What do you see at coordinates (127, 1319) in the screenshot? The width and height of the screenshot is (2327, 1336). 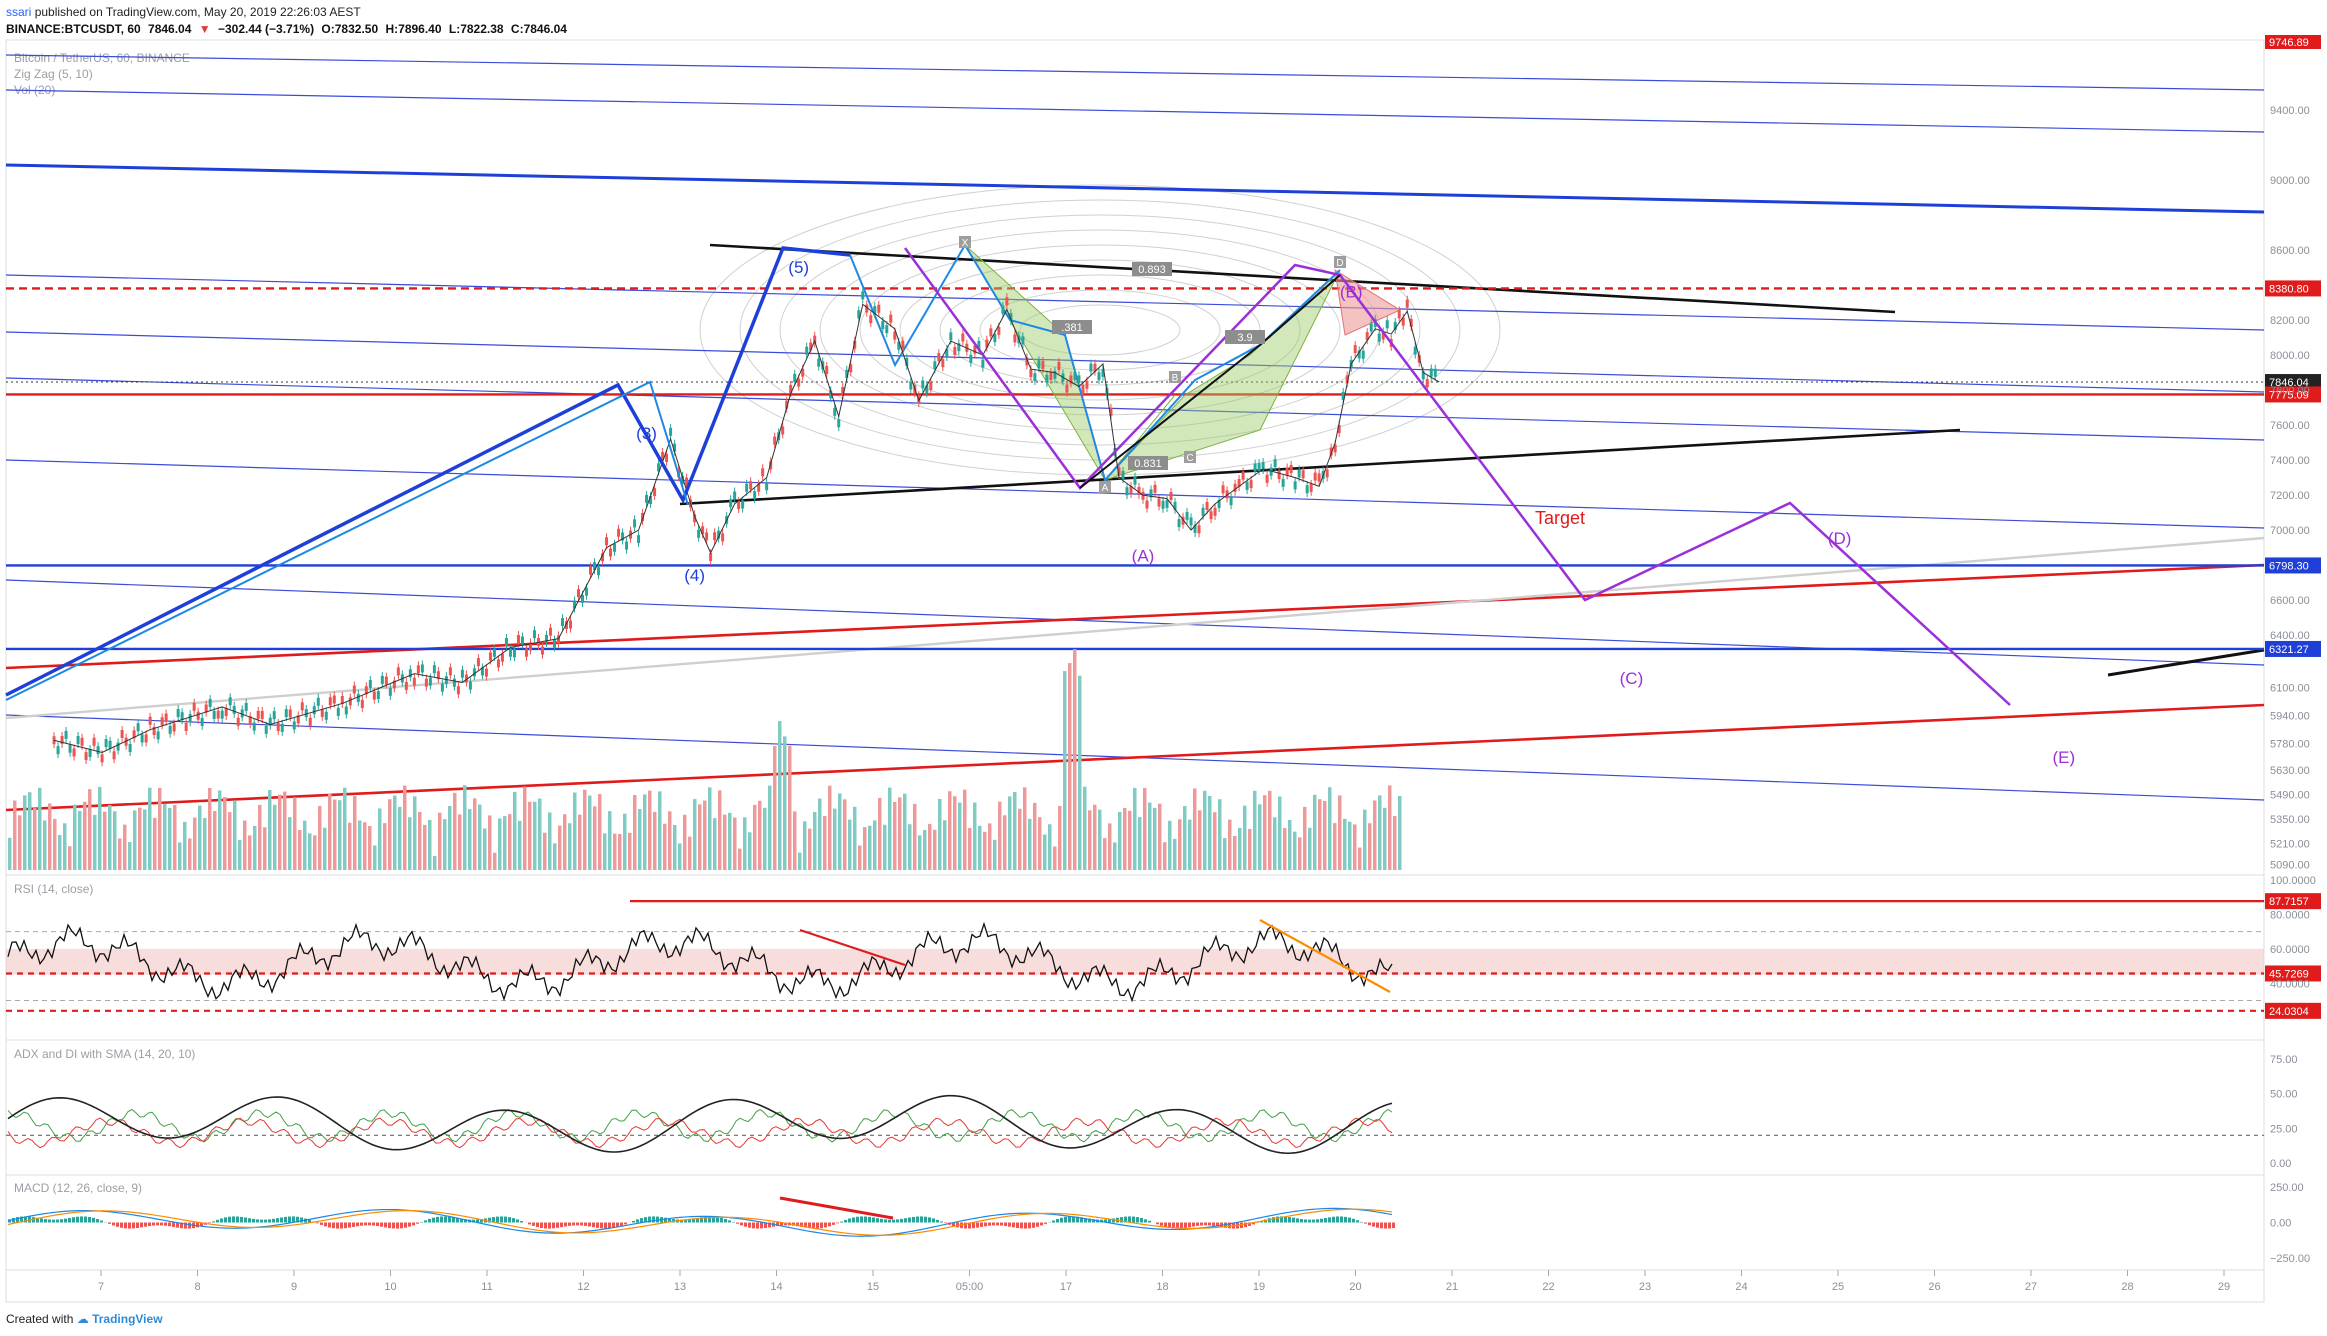 I see `tradingview-brand: TradingView` at bounding box center [127, 1319].